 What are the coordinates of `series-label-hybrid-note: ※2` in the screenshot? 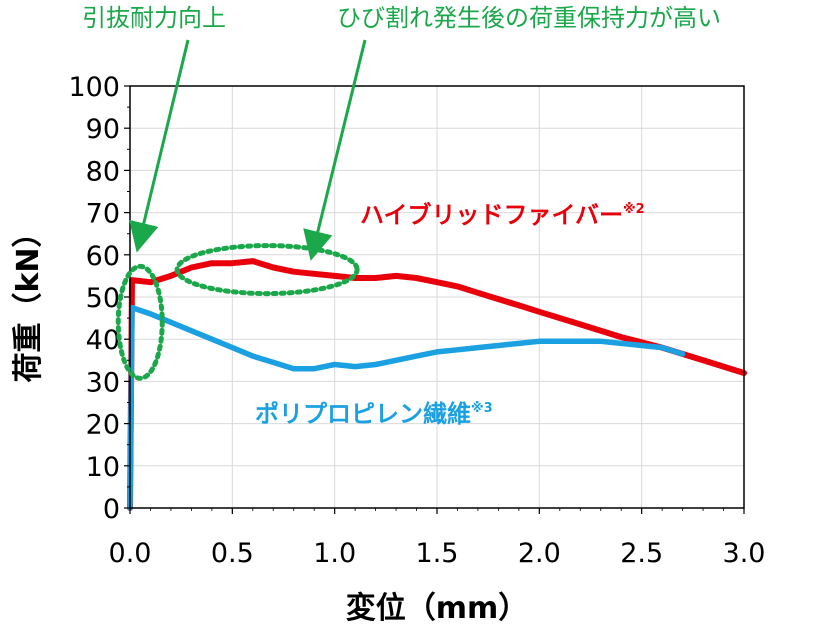 It's located at (634, 209).